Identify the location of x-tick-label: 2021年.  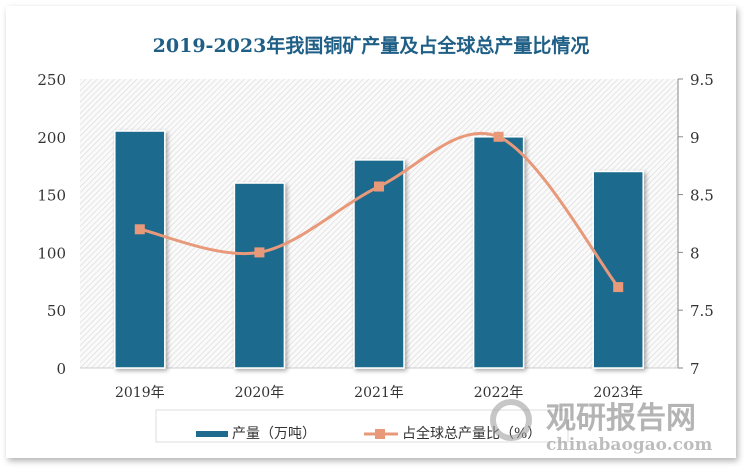
(379, 393).